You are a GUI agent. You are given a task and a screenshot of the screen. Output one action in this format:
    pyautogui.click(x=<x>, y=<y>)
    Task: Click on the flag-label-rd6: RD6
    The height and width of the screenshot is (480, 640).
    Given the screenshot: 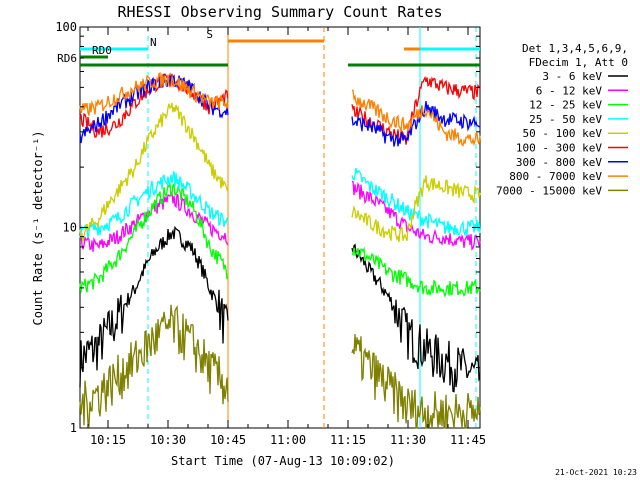 What is the action you would take?
    pyautogui.click(x=67, y=58)
    